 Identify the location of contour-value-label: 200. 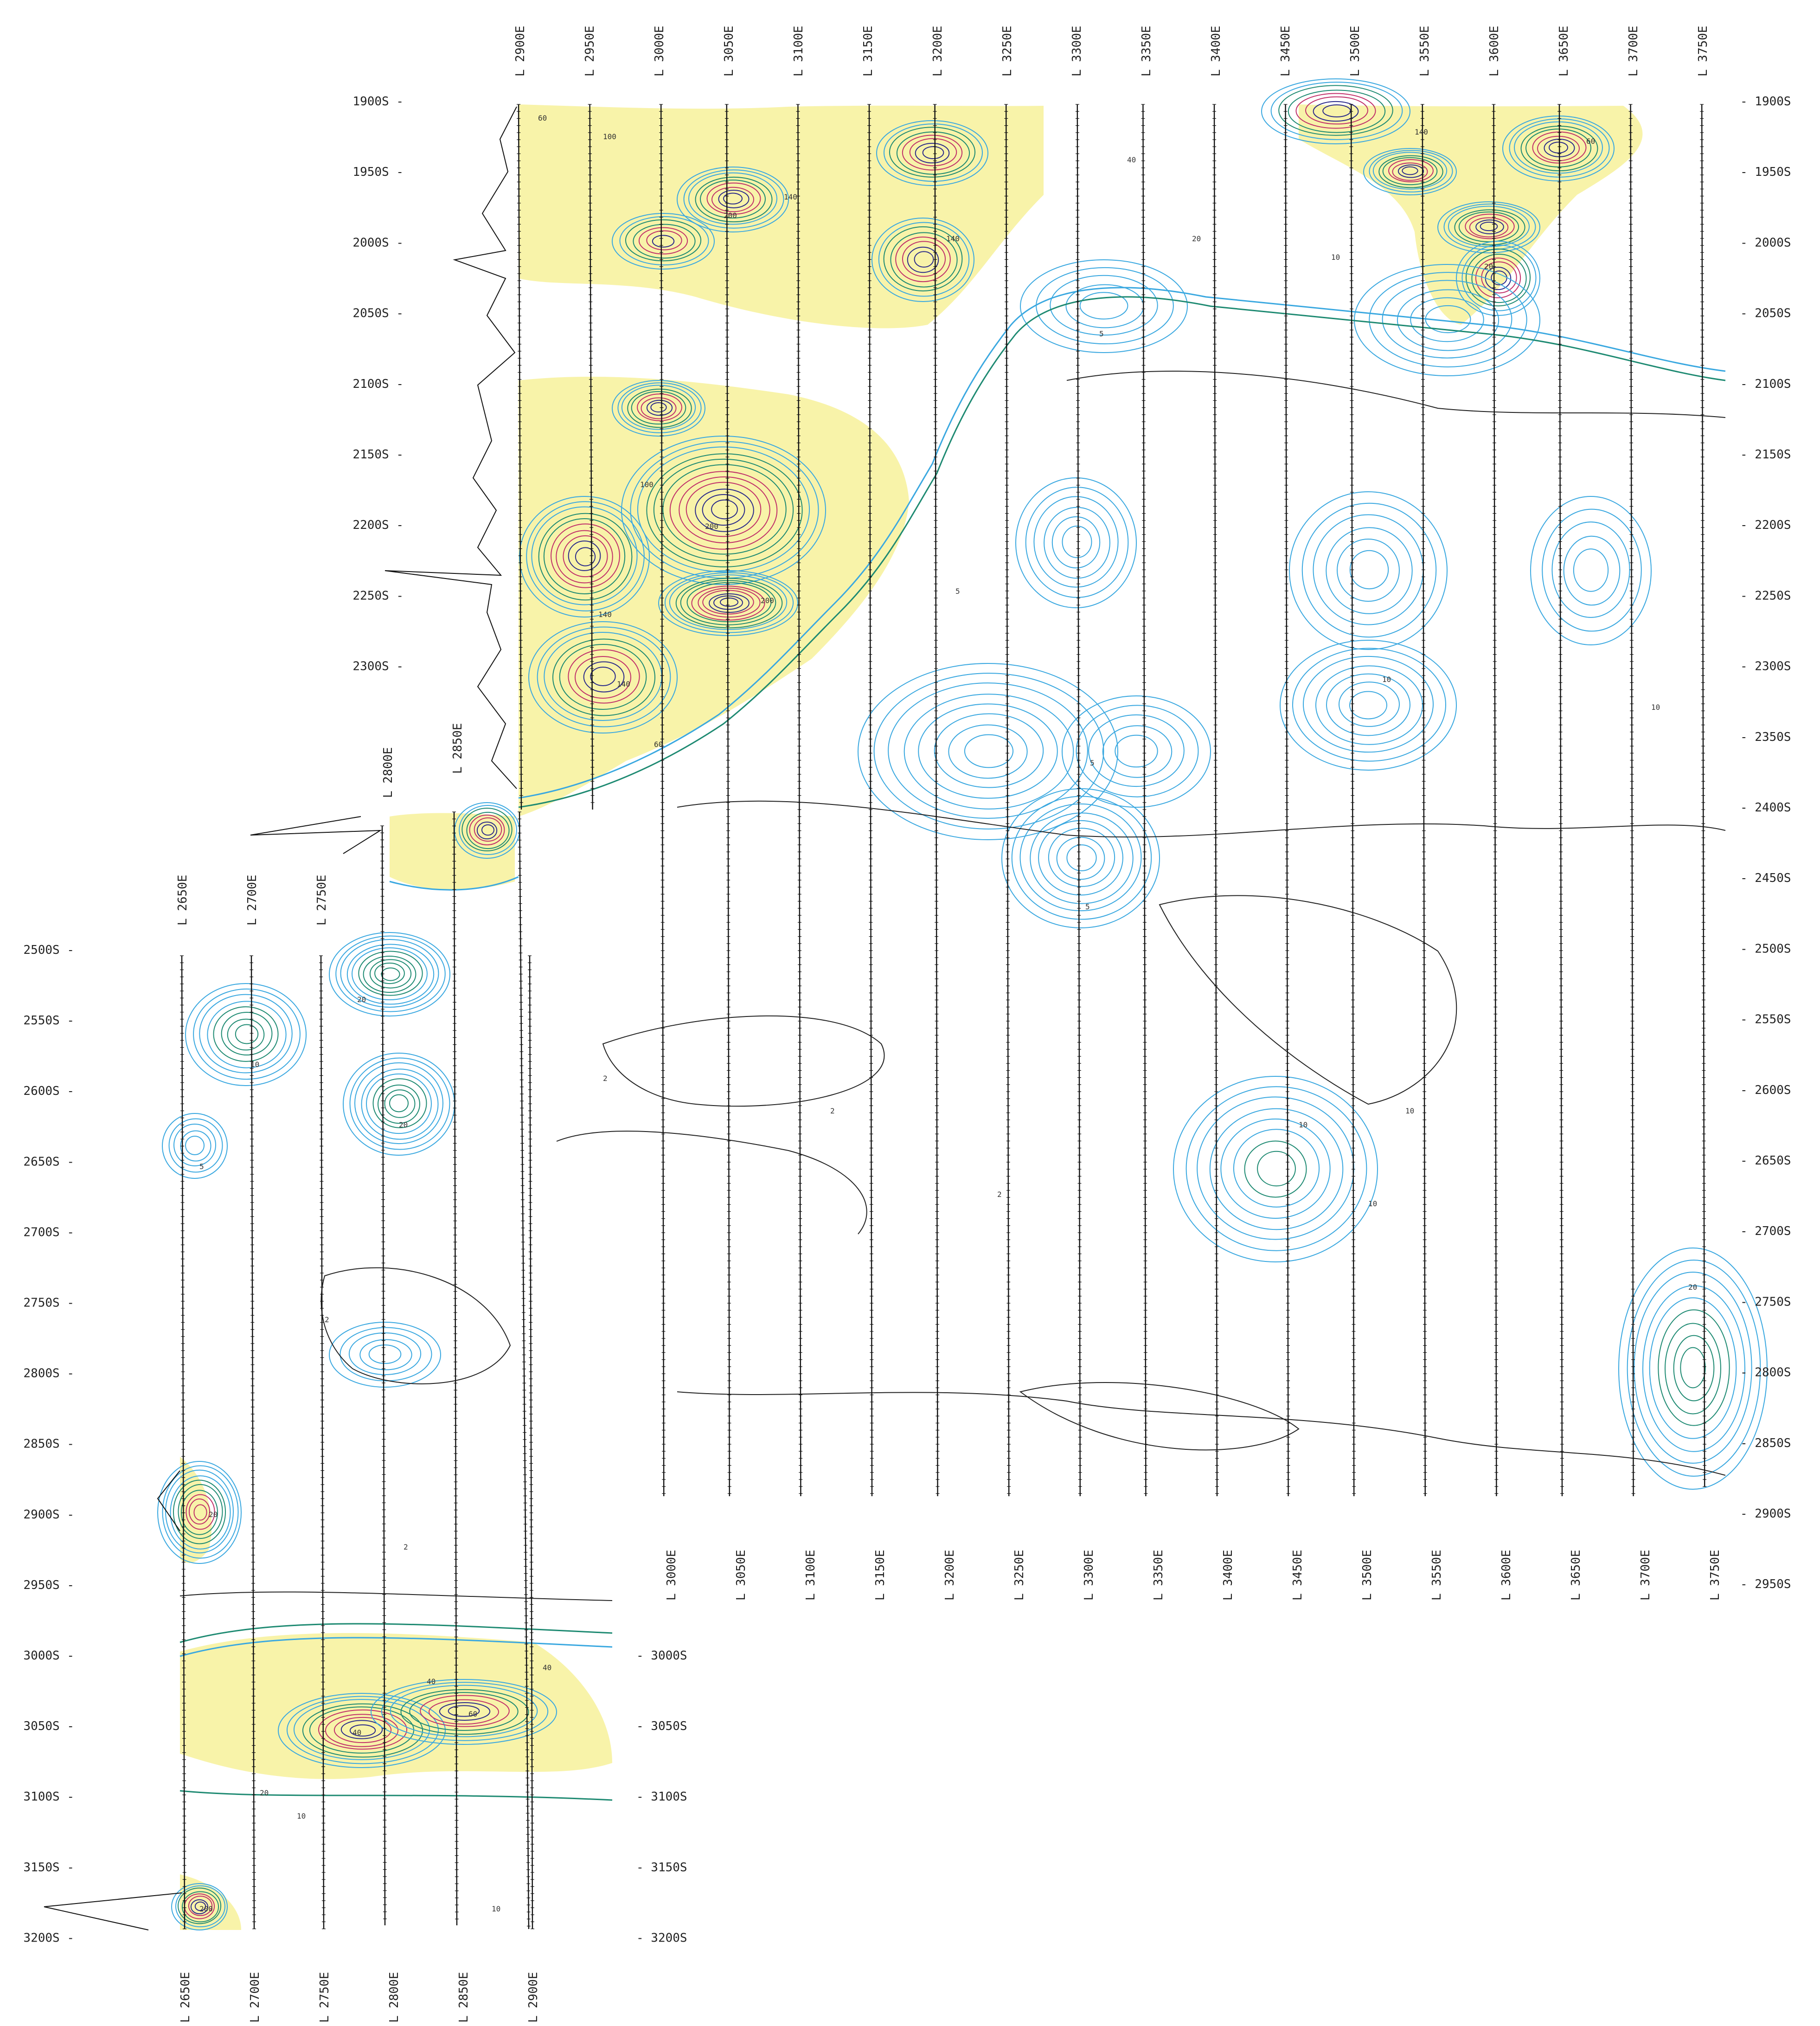
(711, 526).